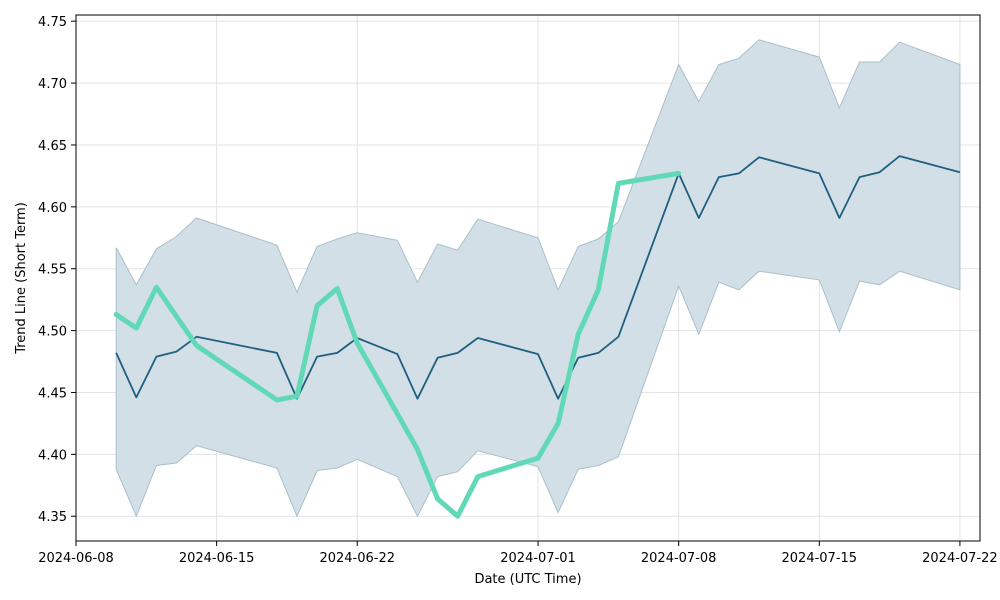 This screenshot has width=1000, height=600. What do you see at coordinates (820, 558) in the screenshot?
I see `x-tick-label: 2024-07-15` at bounding box center [820, 558].